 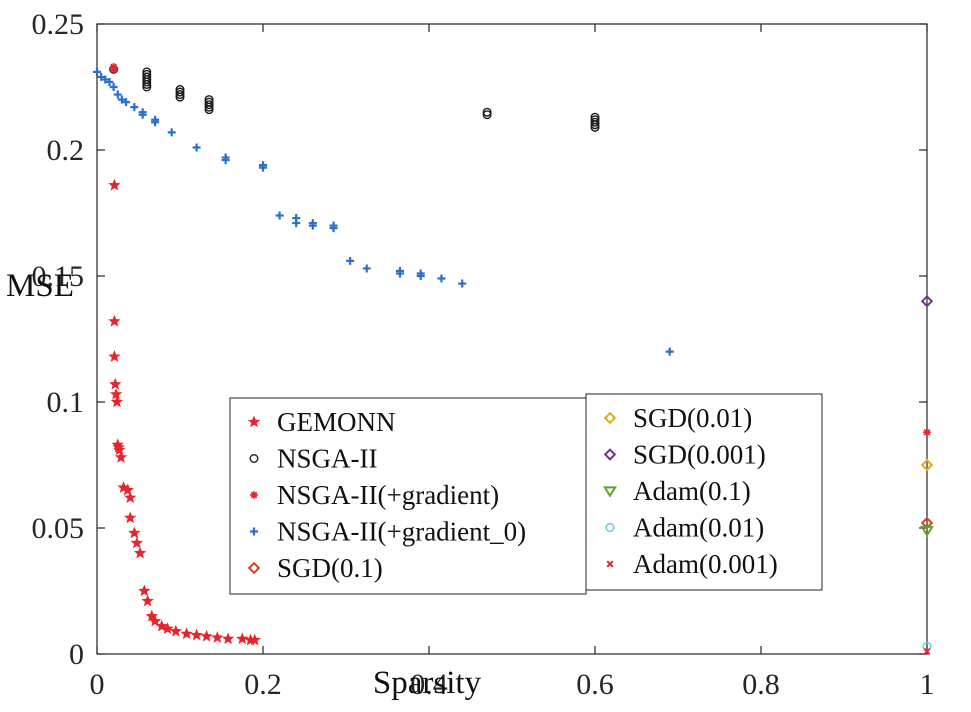 I want to click on legend-item: Adam(0.001), so click(x=692, y=564).